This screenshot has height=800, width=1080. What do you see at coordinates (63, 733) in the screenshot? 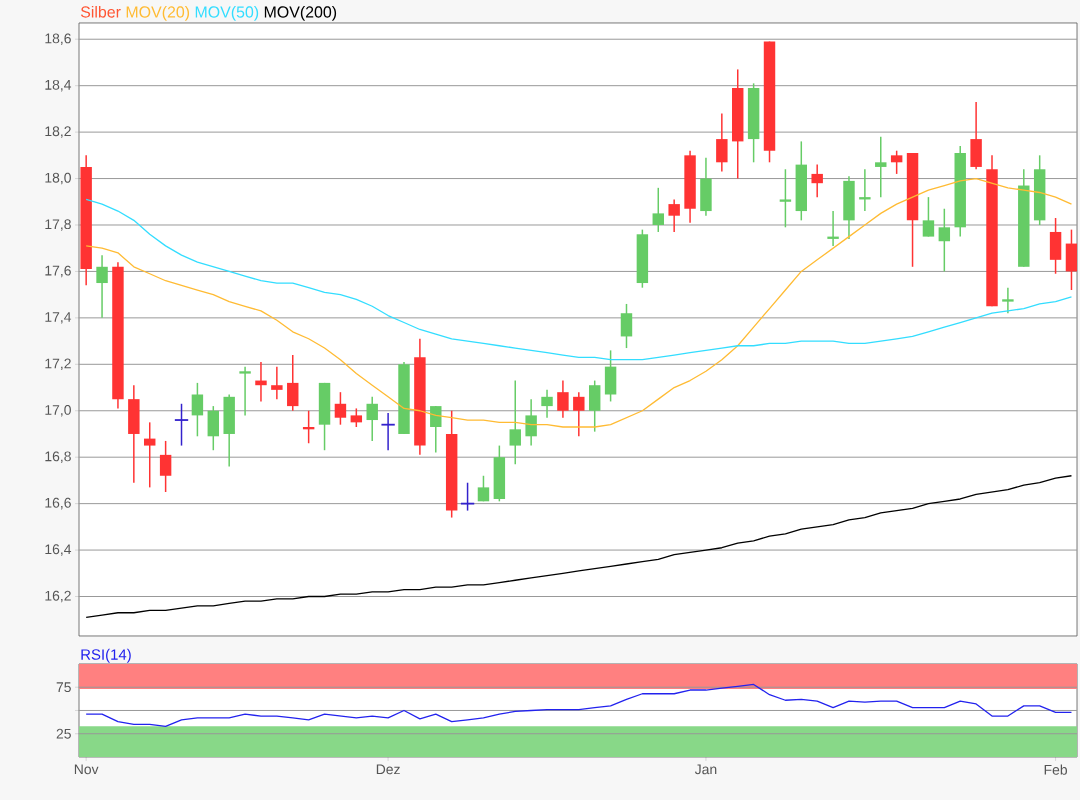
I see `y-tick-label: 25` at bounding box center [63, 733].